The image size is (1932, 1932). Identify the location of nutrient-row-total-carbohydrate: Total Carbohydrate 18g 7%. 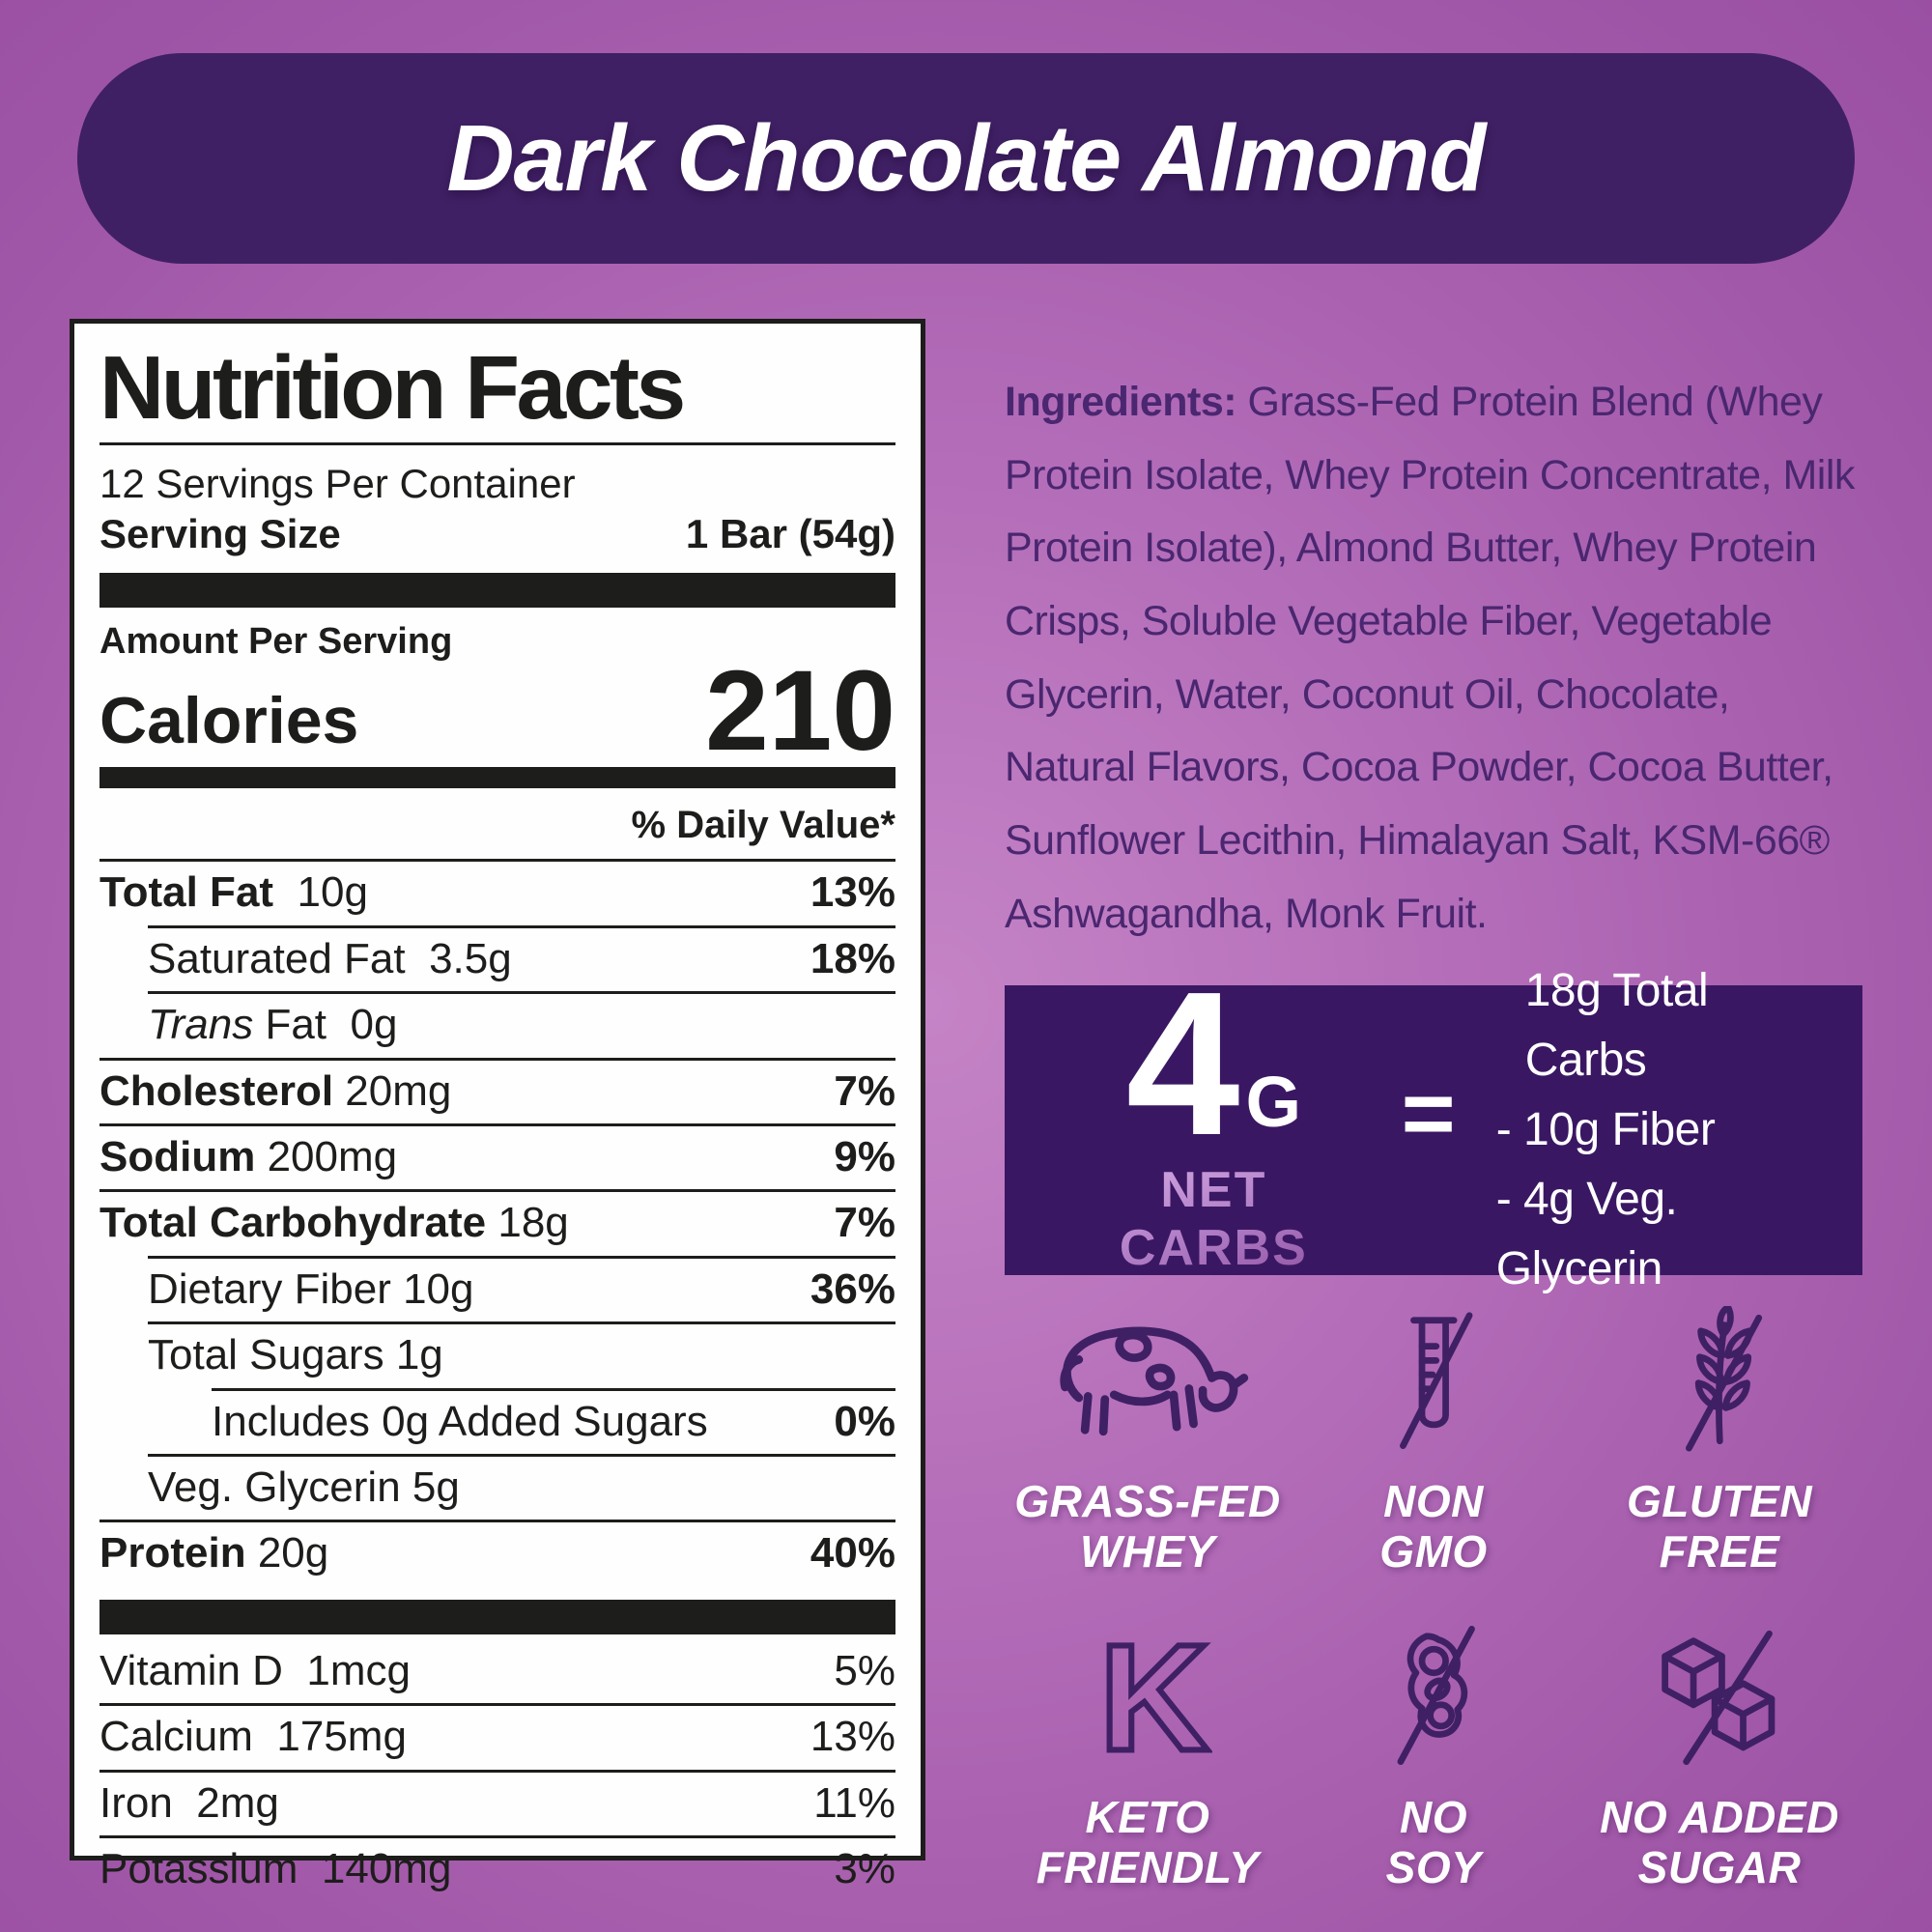
(497, 1222).